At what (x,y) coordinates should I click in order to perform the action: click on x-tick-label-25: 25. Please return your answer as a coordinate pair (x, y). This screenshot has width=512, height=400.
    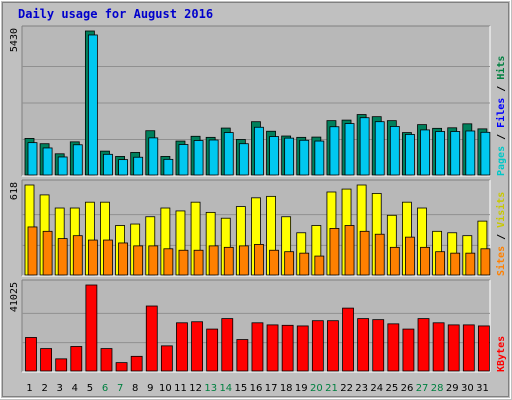
    Looking at the image, I should click on (392, 388).